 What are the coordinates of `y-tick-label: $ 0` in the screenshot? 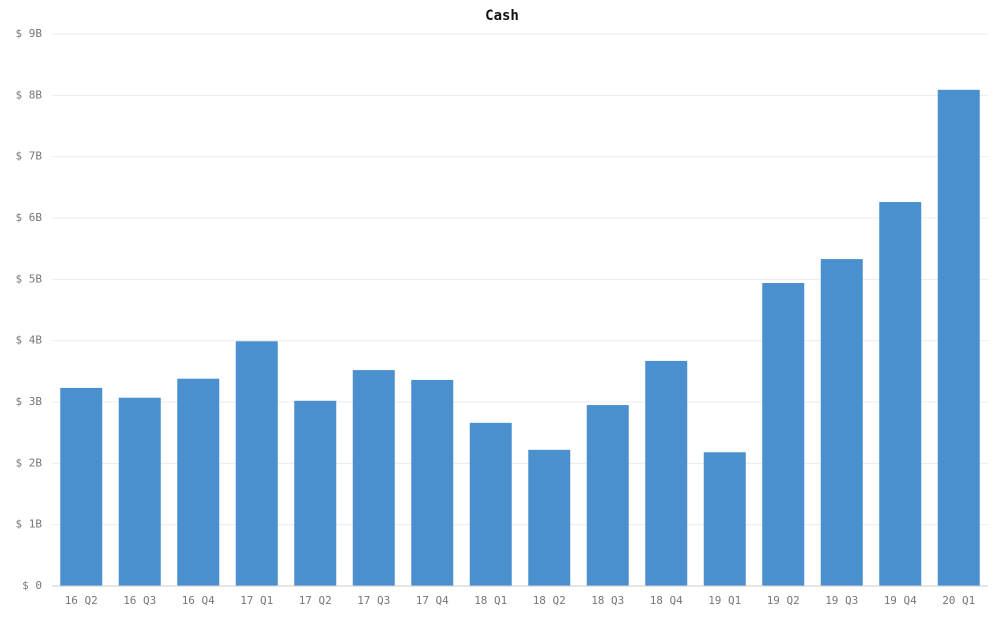 It's located at (32, 585).